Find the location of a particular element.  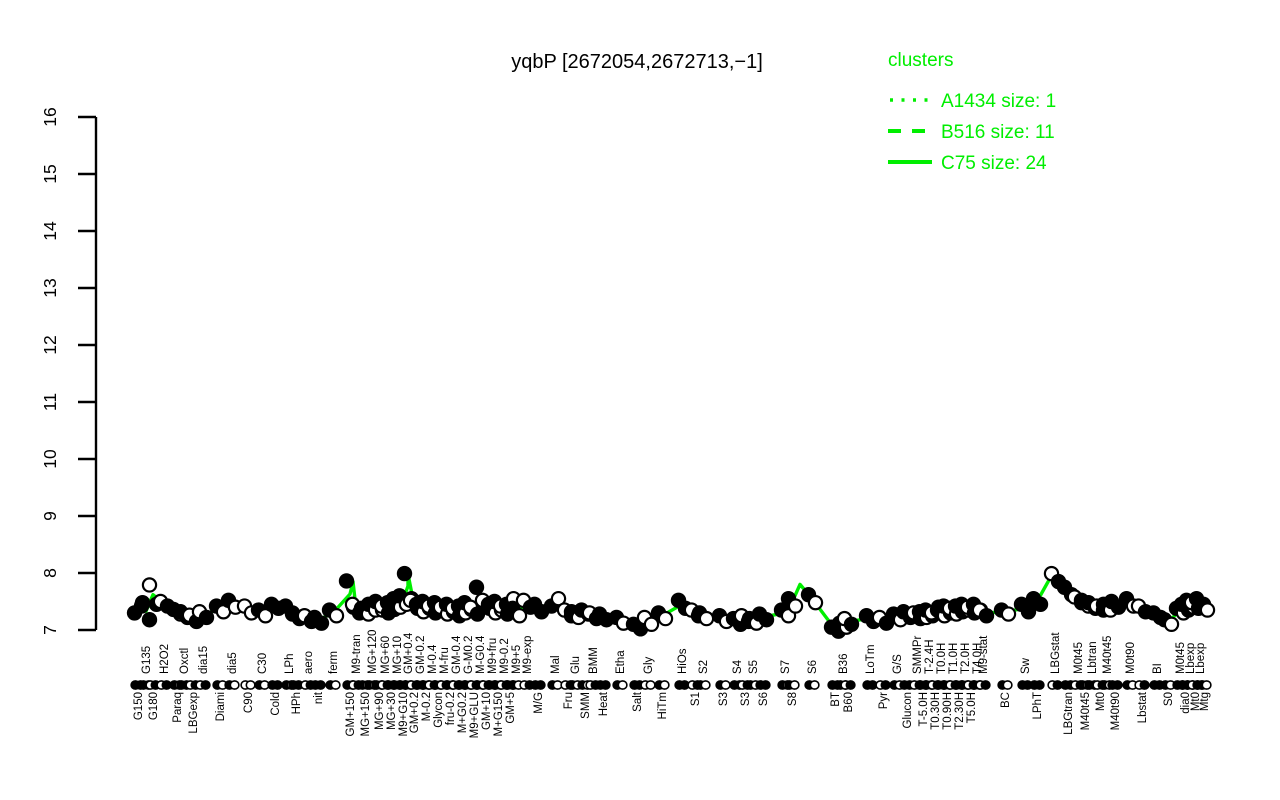

x-label-bottom: S8 is located at coordinates (793, 699).